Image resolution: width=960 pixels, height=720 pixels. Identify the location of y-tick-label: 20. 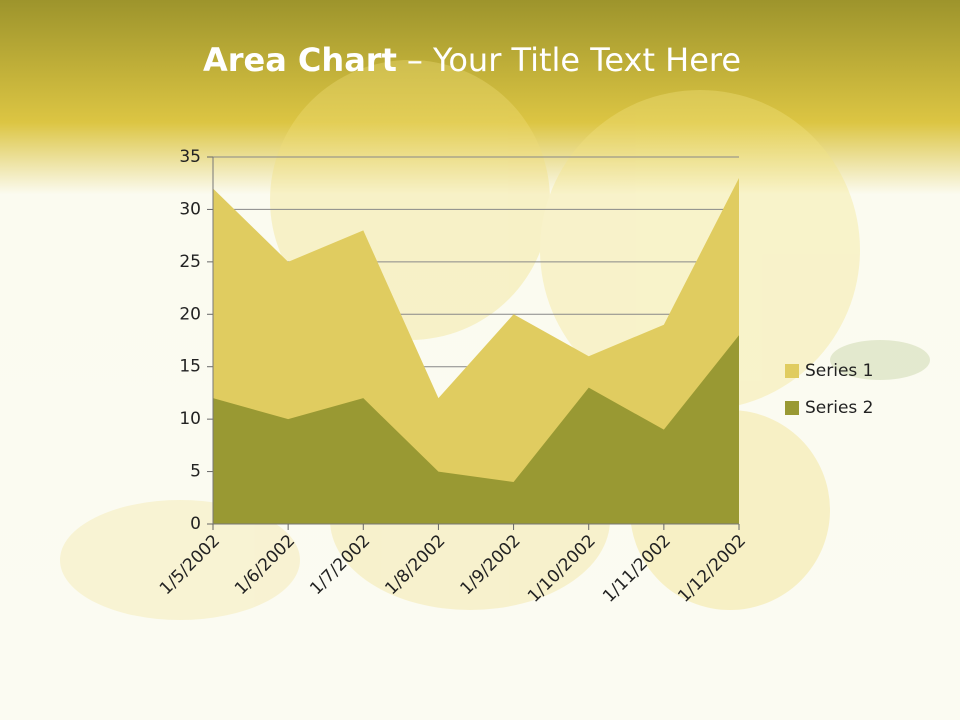
(190, 314).